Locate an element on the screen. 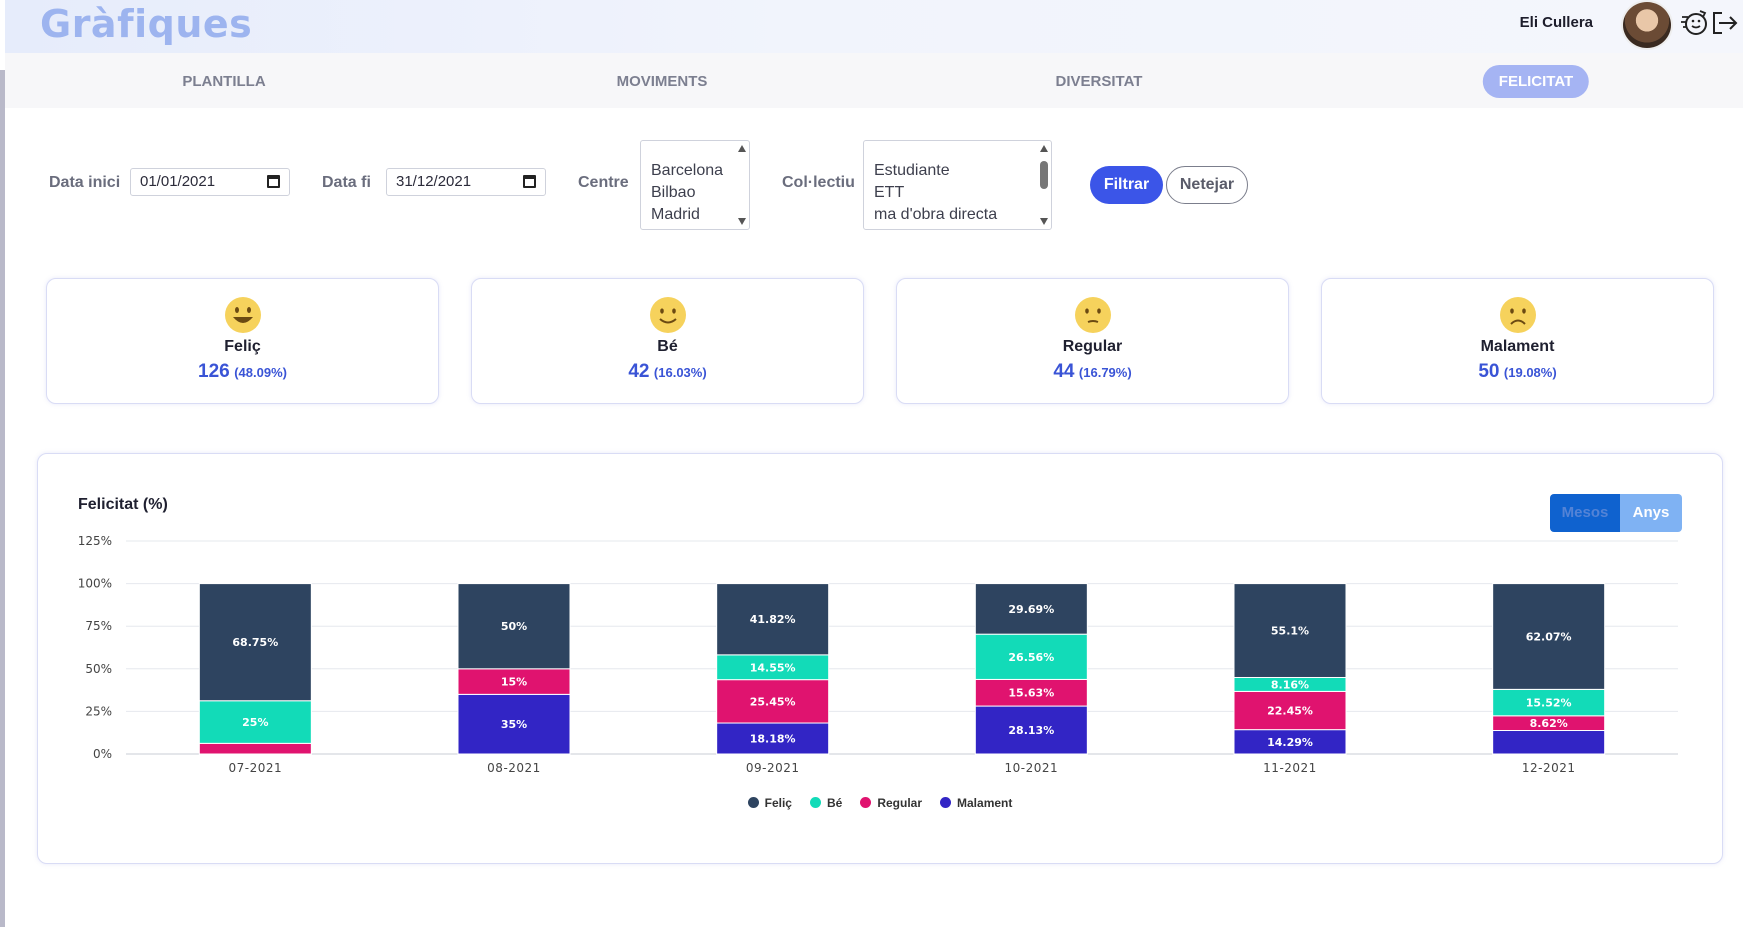  avatar is located at coordinates (1647, 25).